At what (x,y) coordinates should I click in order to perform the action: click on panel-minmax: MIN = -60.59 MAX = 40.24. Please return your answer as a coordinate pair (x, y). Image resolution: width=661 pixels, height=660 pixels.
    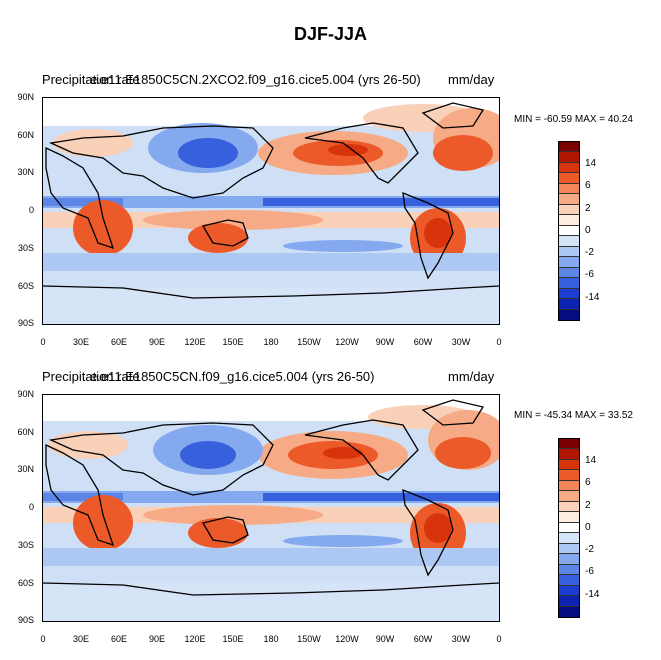
    Looking at the image, I should click on (573, 119).